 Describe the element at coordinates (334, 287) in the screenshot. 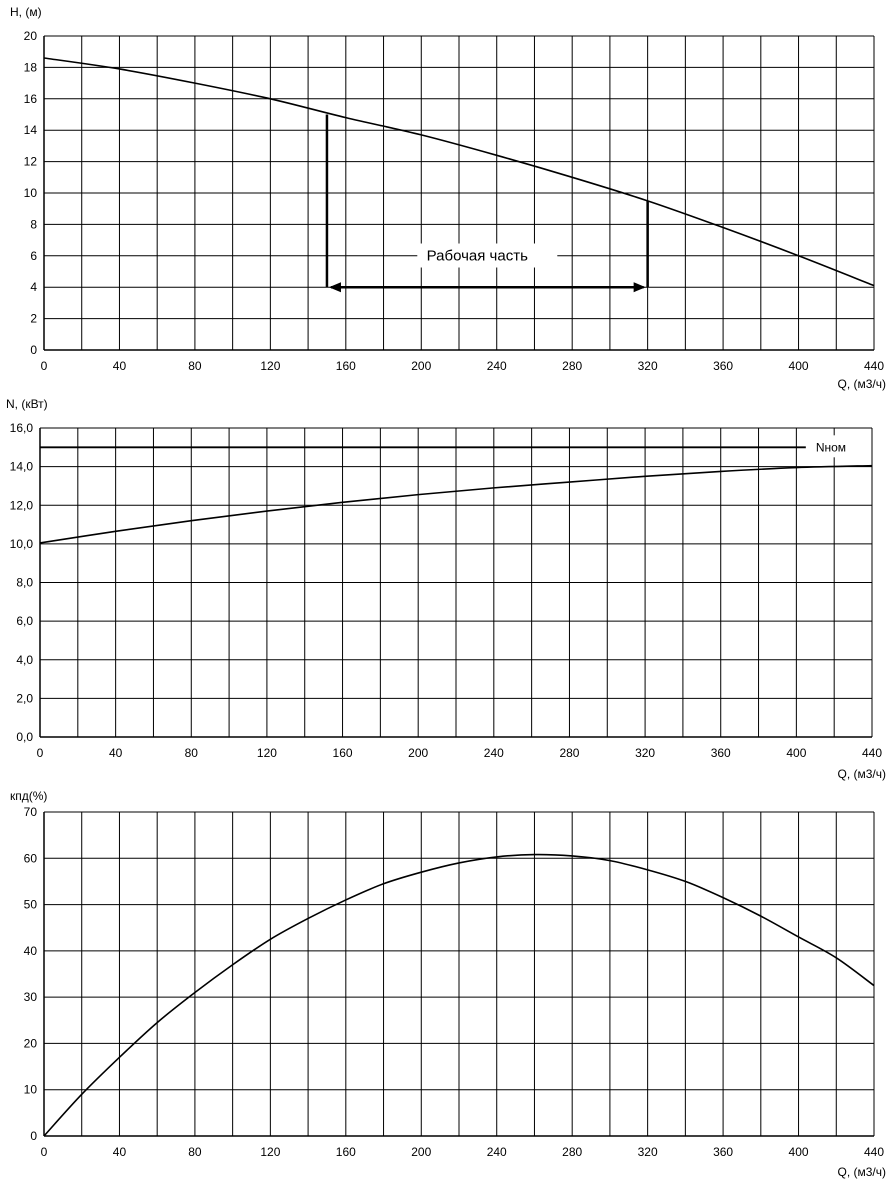

I see `working-range-arrowhead-left` at that location.